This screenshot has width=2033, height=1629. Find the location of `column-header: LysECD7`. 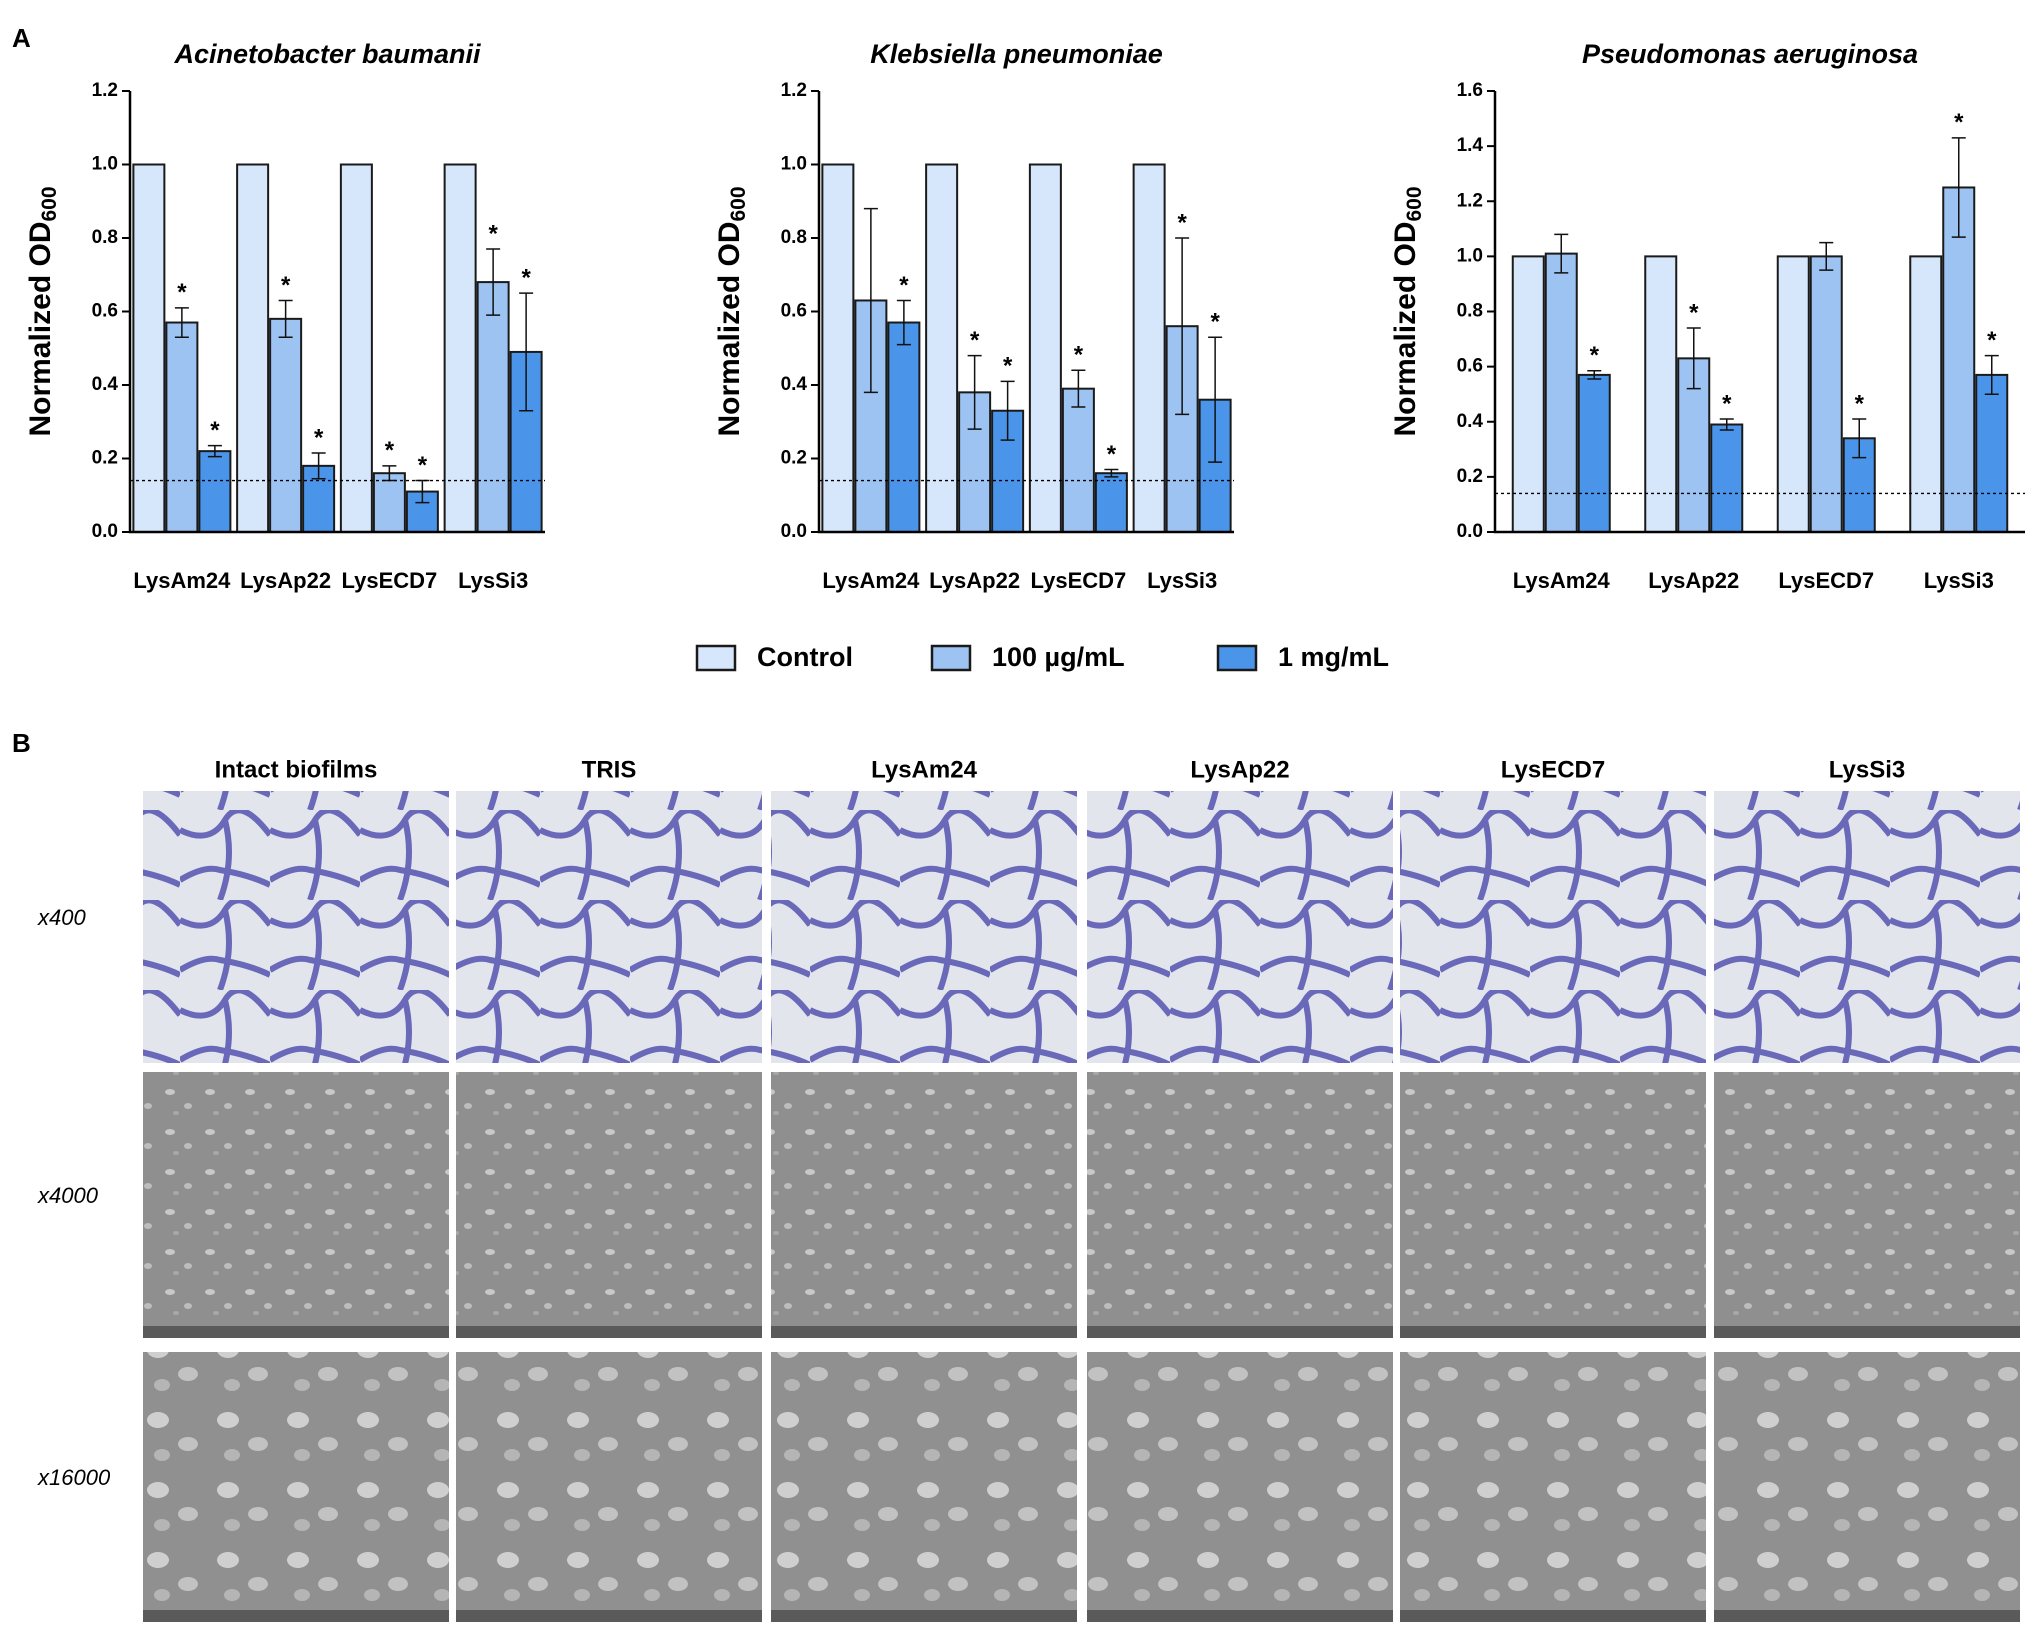

column-header: LysECD7 is located at coordinates (1553, 769).